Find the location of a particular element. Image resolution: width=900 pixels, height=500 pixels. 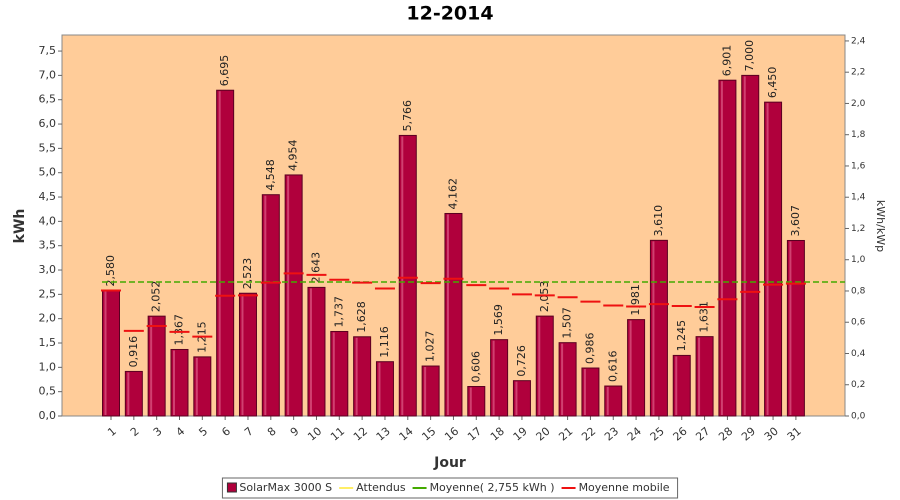

x-tick-label: 9 is located at coordinates (295, 432).